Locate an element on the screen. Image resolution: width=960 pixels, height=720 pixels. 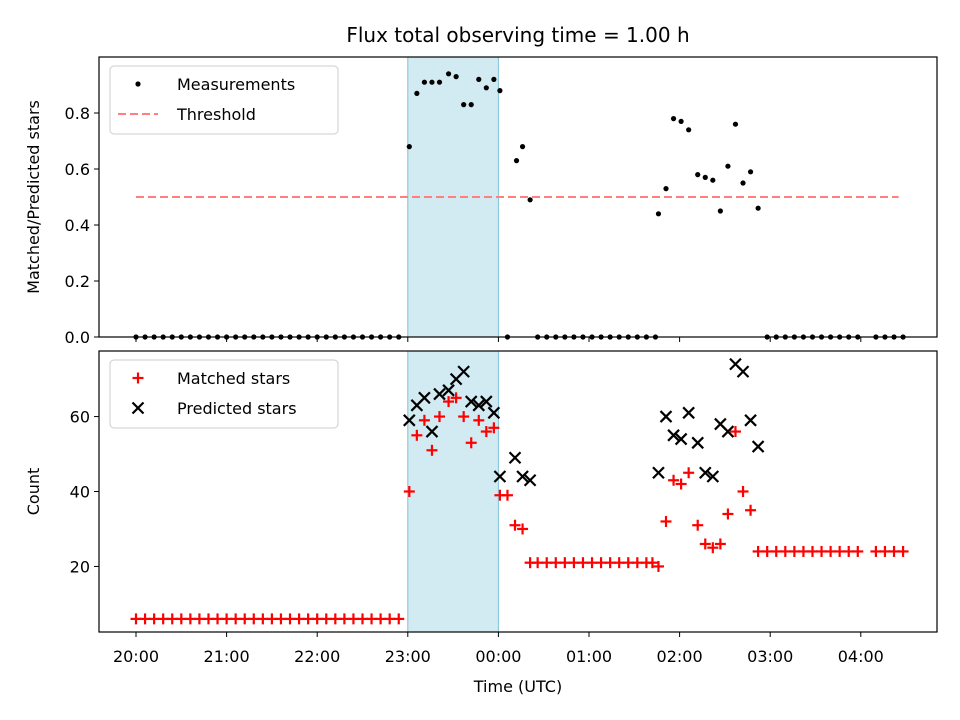
x-tick-label: 03:00 is located at coordinates (770, 656).